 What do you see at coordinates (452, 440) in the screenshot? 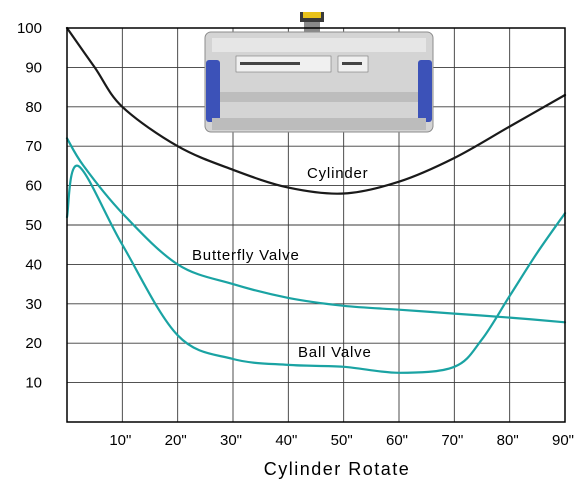
I see `x-tick-label: 70"` at bounding box center [452, 440].